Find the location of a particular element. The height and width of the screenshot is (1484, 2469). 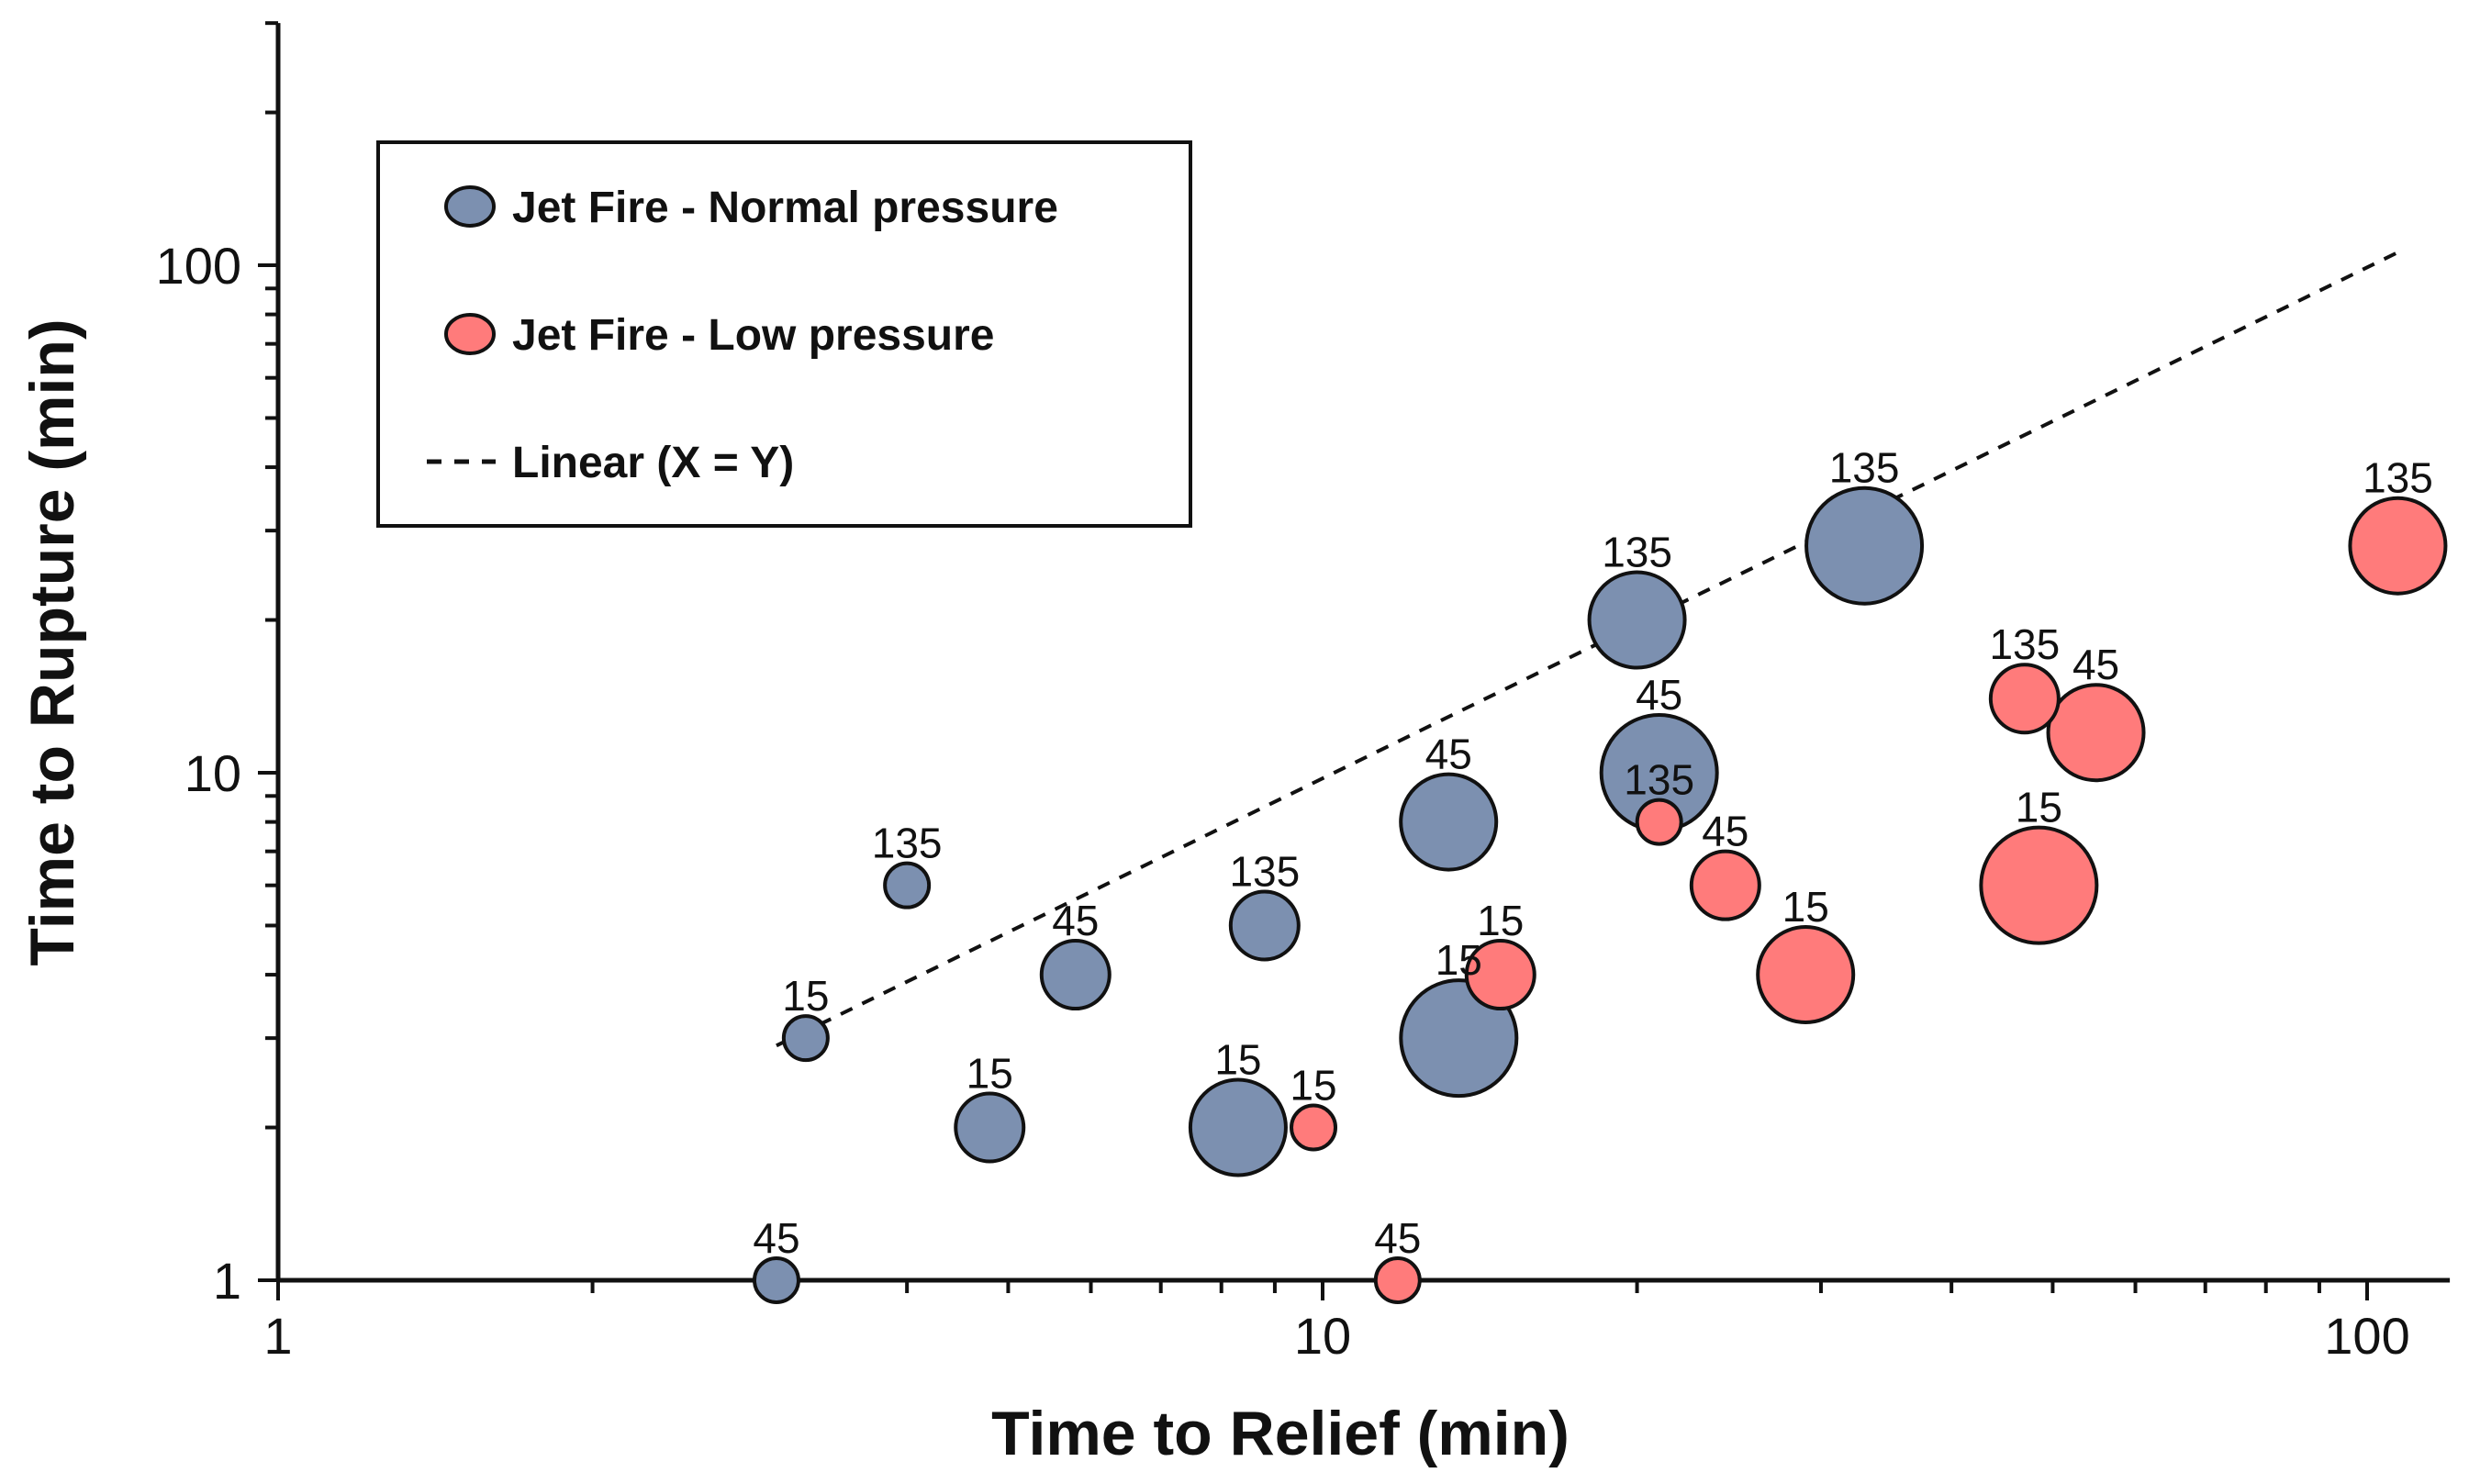

legend-marker-normal is located at coordinates (470, 206).